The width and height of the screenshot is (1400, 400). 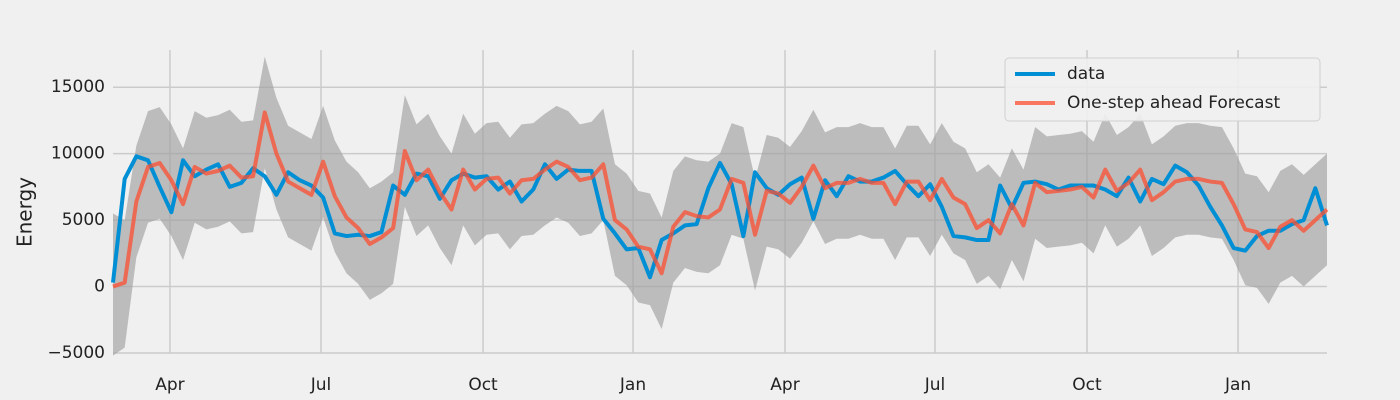 I want to click on legend: data One-step ahead Forecast, so click(x=1162, y=89).